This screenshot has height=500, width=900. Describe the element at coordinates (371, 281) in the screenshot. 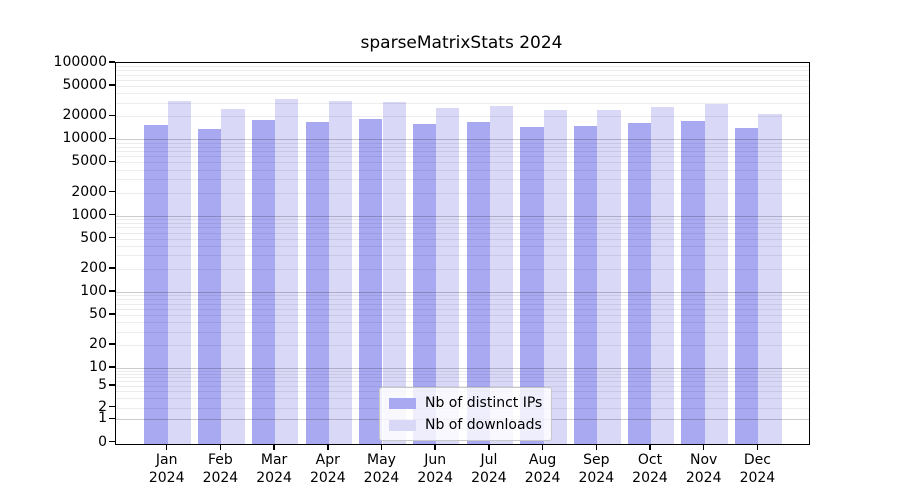

I see `bar-distinct-ips-may` at that location.